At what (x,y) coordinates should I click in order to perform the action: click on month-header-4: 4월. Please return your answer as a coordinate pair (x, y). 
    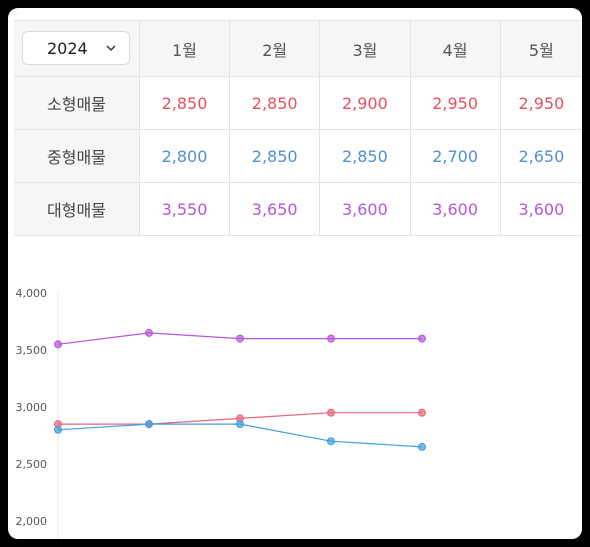
    Looking at the image, I should click on (455, 48).